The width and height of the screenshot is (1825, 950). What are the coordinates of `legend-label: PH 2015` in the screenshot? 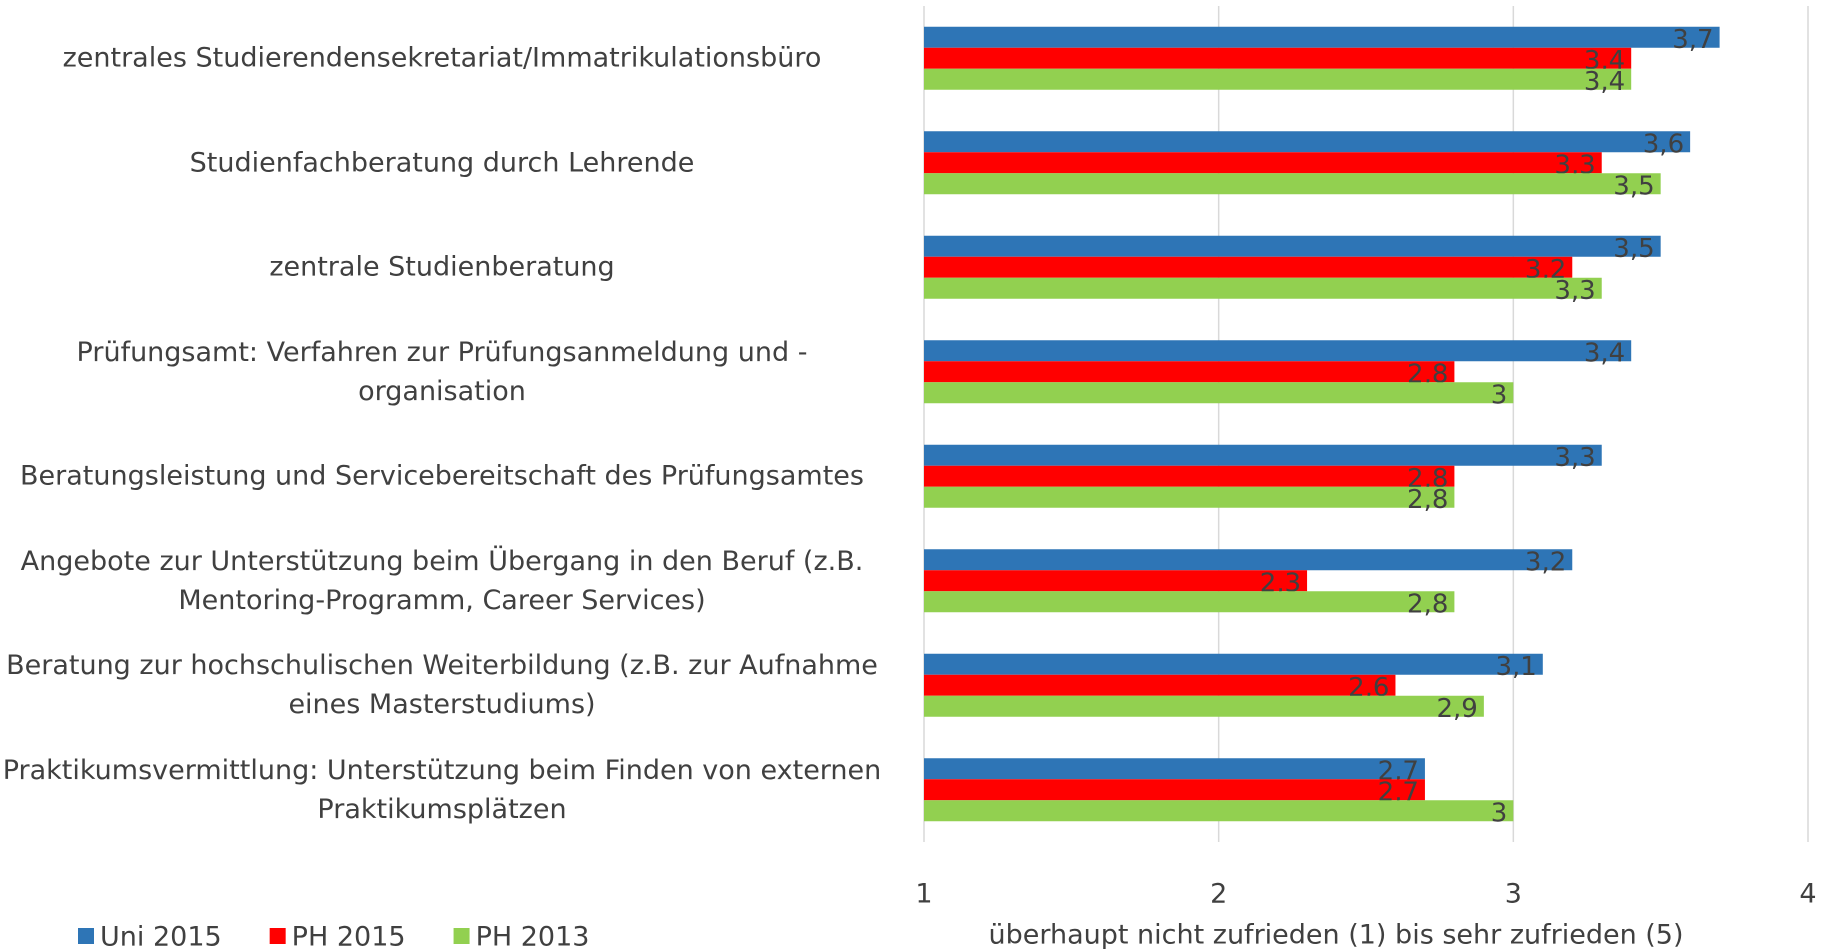 It's located at (349, 936).